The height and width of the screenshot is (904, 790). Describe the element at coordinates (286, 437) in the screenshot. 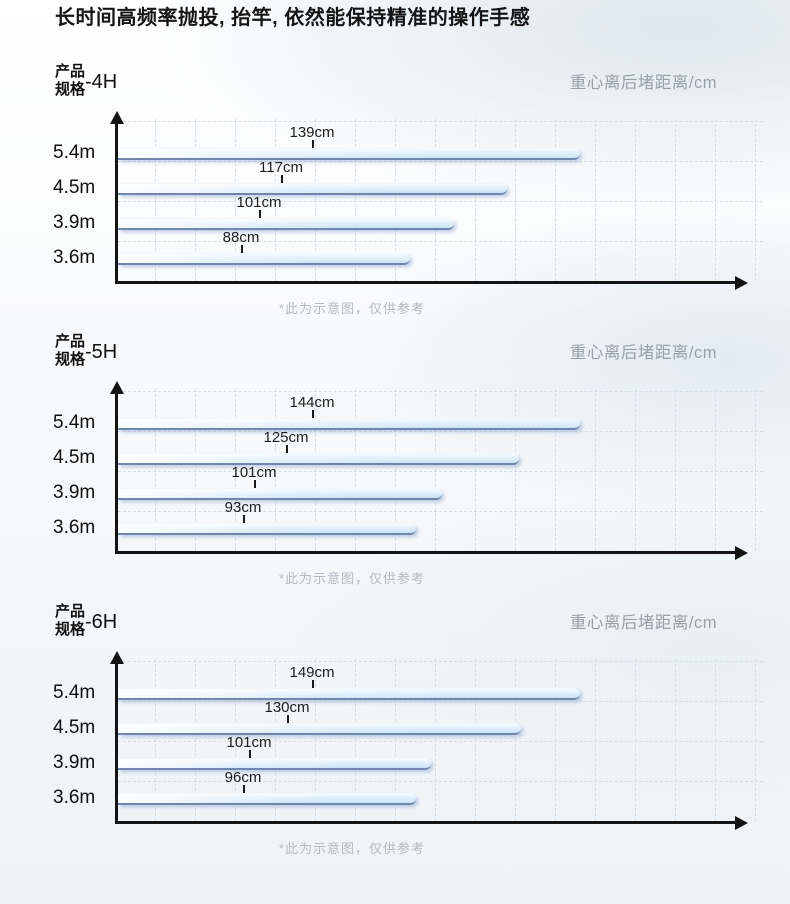

I see `value-label: 125cm` at that location.